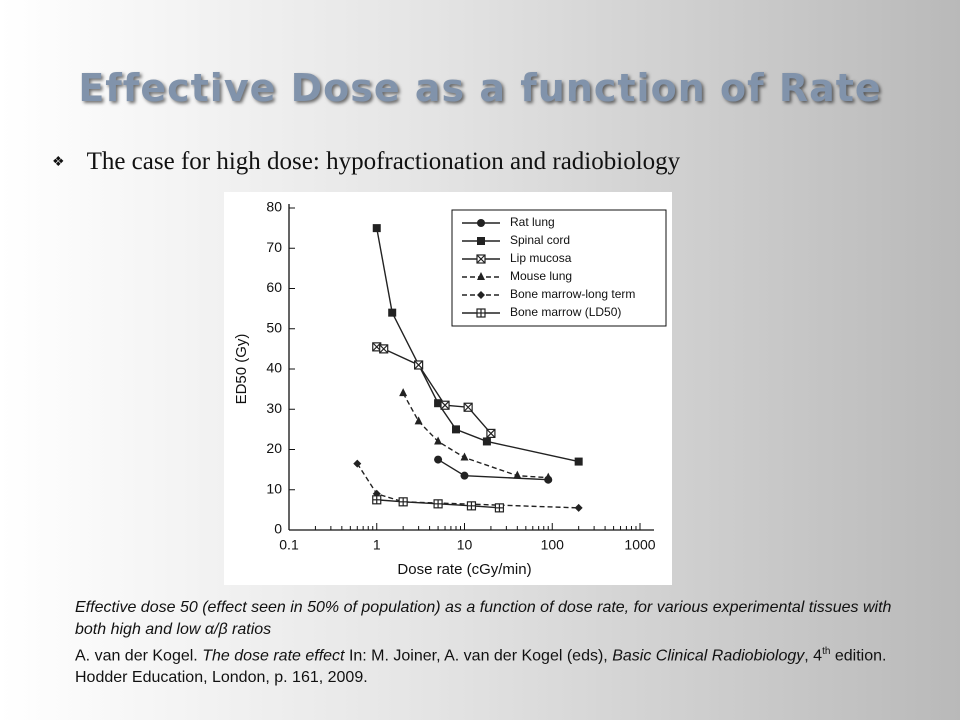 Image resolution: width=960 pixels, height=720 pixels. I want to click on x-tick-label: 100, so click(553, 545).